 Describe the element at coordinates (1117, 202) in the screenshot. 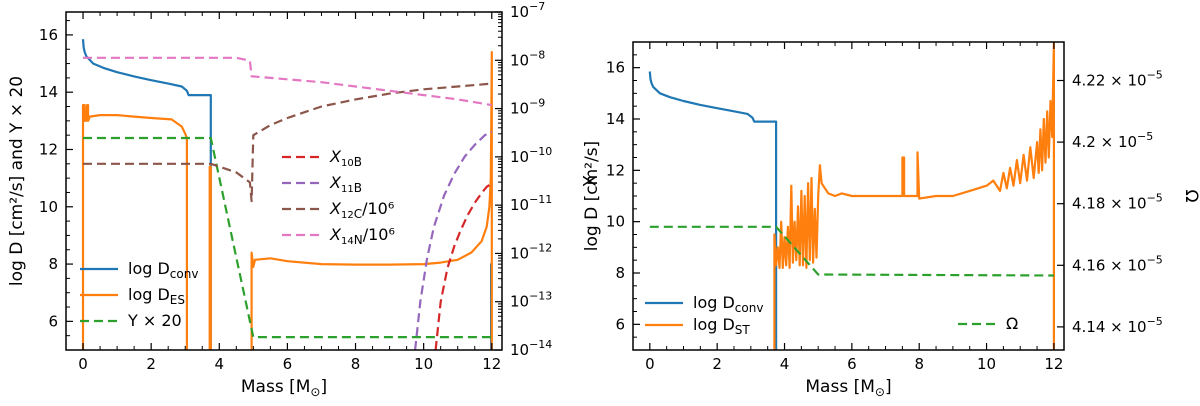

I see `y2-tick-label: 4.18 × 10⁻⁵` at that location.